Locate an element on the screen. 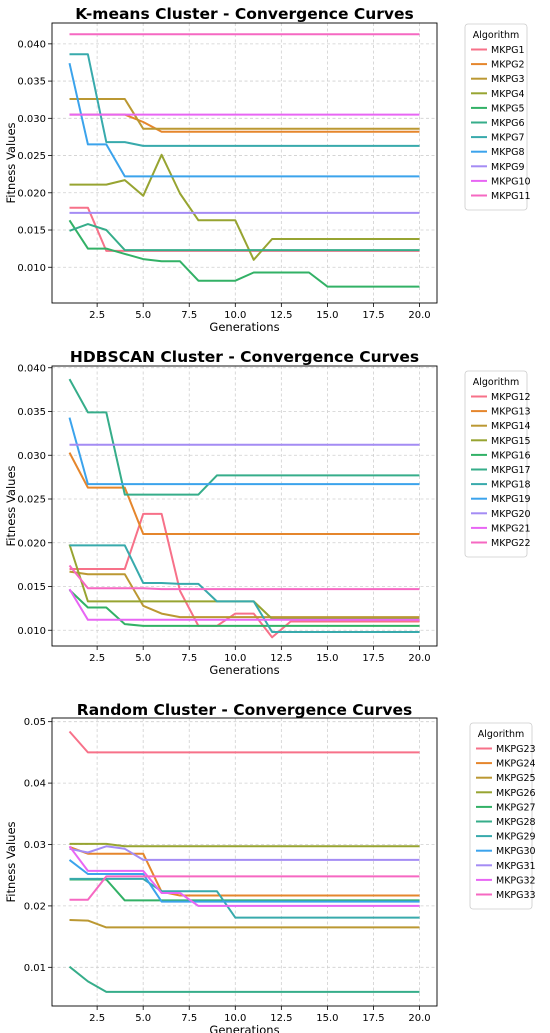 This screenshot has width=550, height=1033. y-axis-label: Fitness Values is located at coordinates (11, 505).